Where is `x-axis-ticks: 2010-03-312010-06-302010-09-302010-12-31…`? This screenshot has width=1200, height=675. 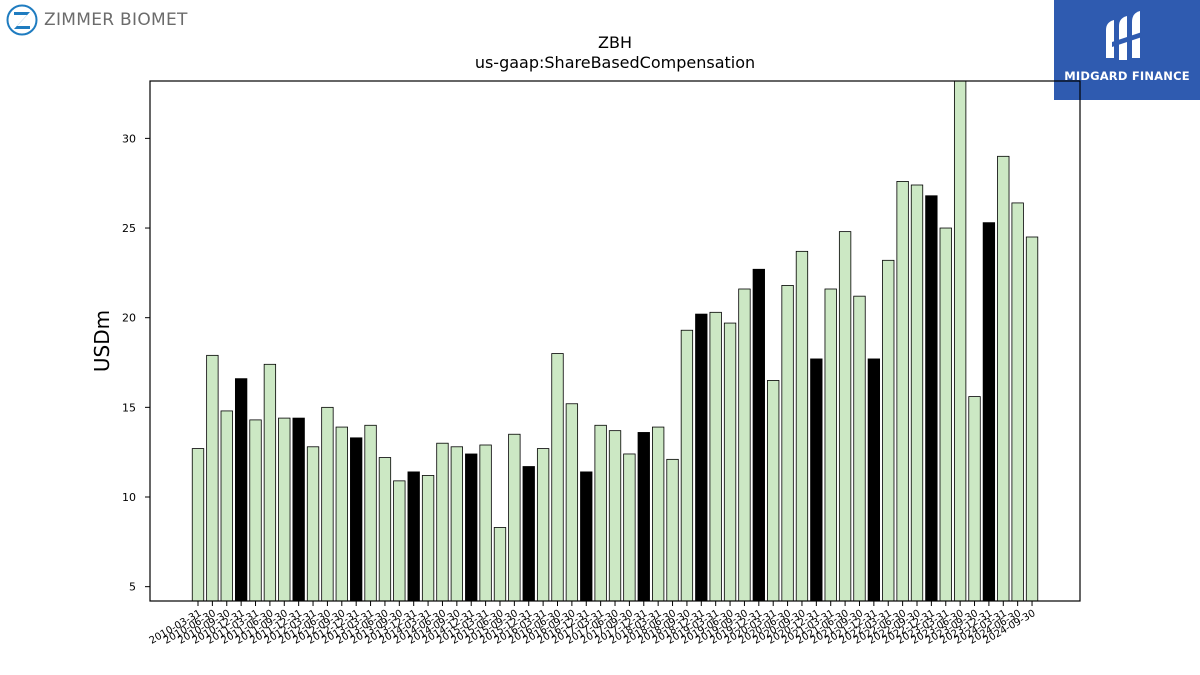
x-axis-ticks: 2010-03-312010-06-302010-09-302010-12-31… is located at coordinates (593, 624).